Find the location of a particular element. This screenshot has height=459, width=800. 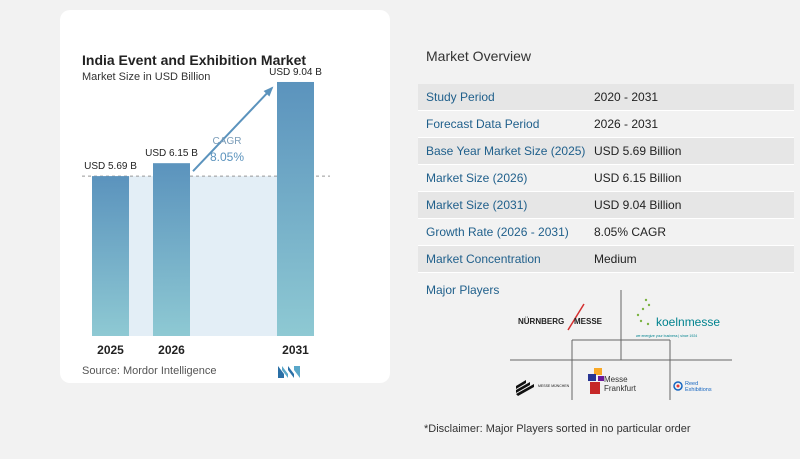

overview-row: Forecast Data Period 2026 - 2031 is located at coordinates (606, 124).